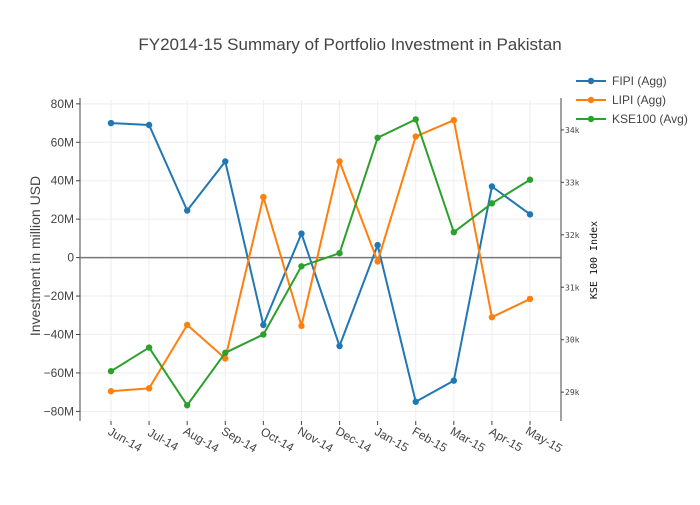 This screenshot has height=505, width=700. I want to click on legend-label: FIPI (Agg), so click(639, 81).